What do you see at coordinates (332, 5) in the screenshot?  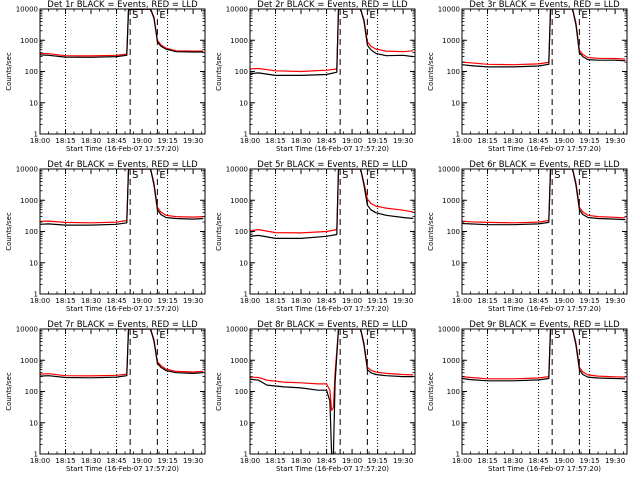 I see `panel-title: Det 2r BLACK = Events, RED = LLD` at bounding box center [332, 5].